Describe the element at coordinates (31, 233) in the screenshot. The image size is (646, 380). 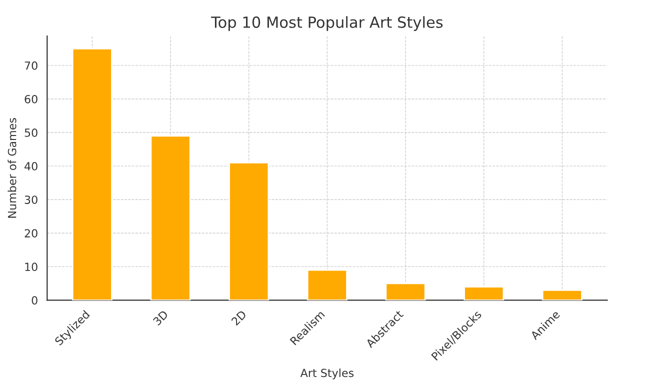
I see `y-tick-label: 20` at that location.